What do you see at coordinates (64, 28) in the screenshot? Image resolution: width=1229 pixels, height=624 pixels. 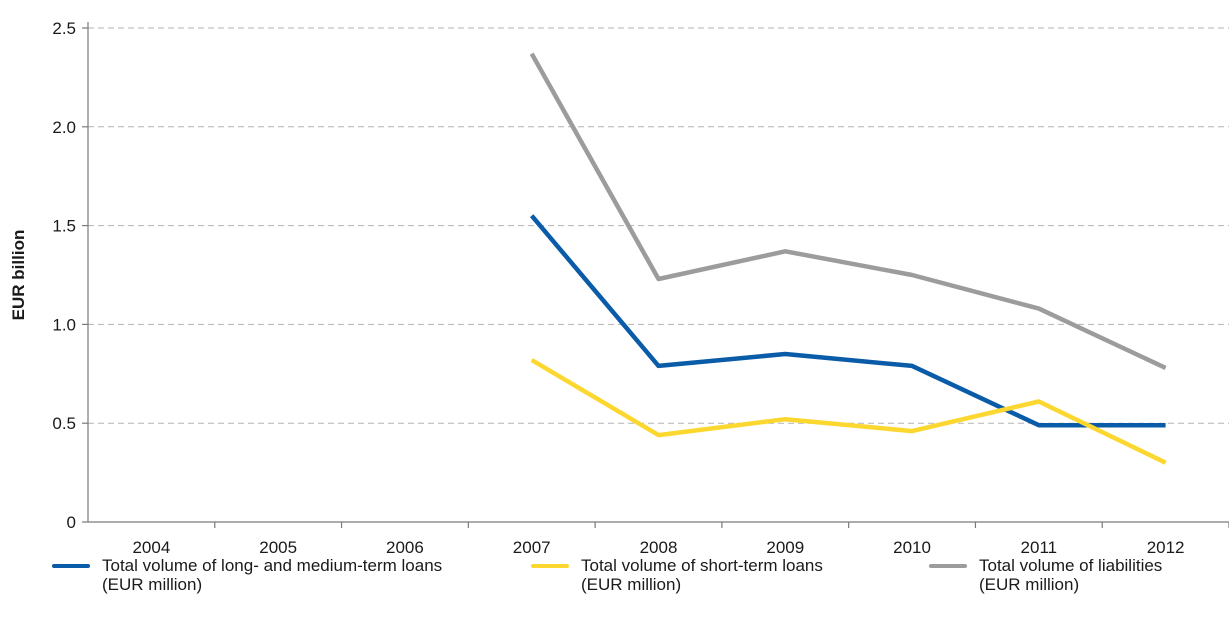 I see `y-tick-label-5: 2.5` at bounding box center [64, 28].